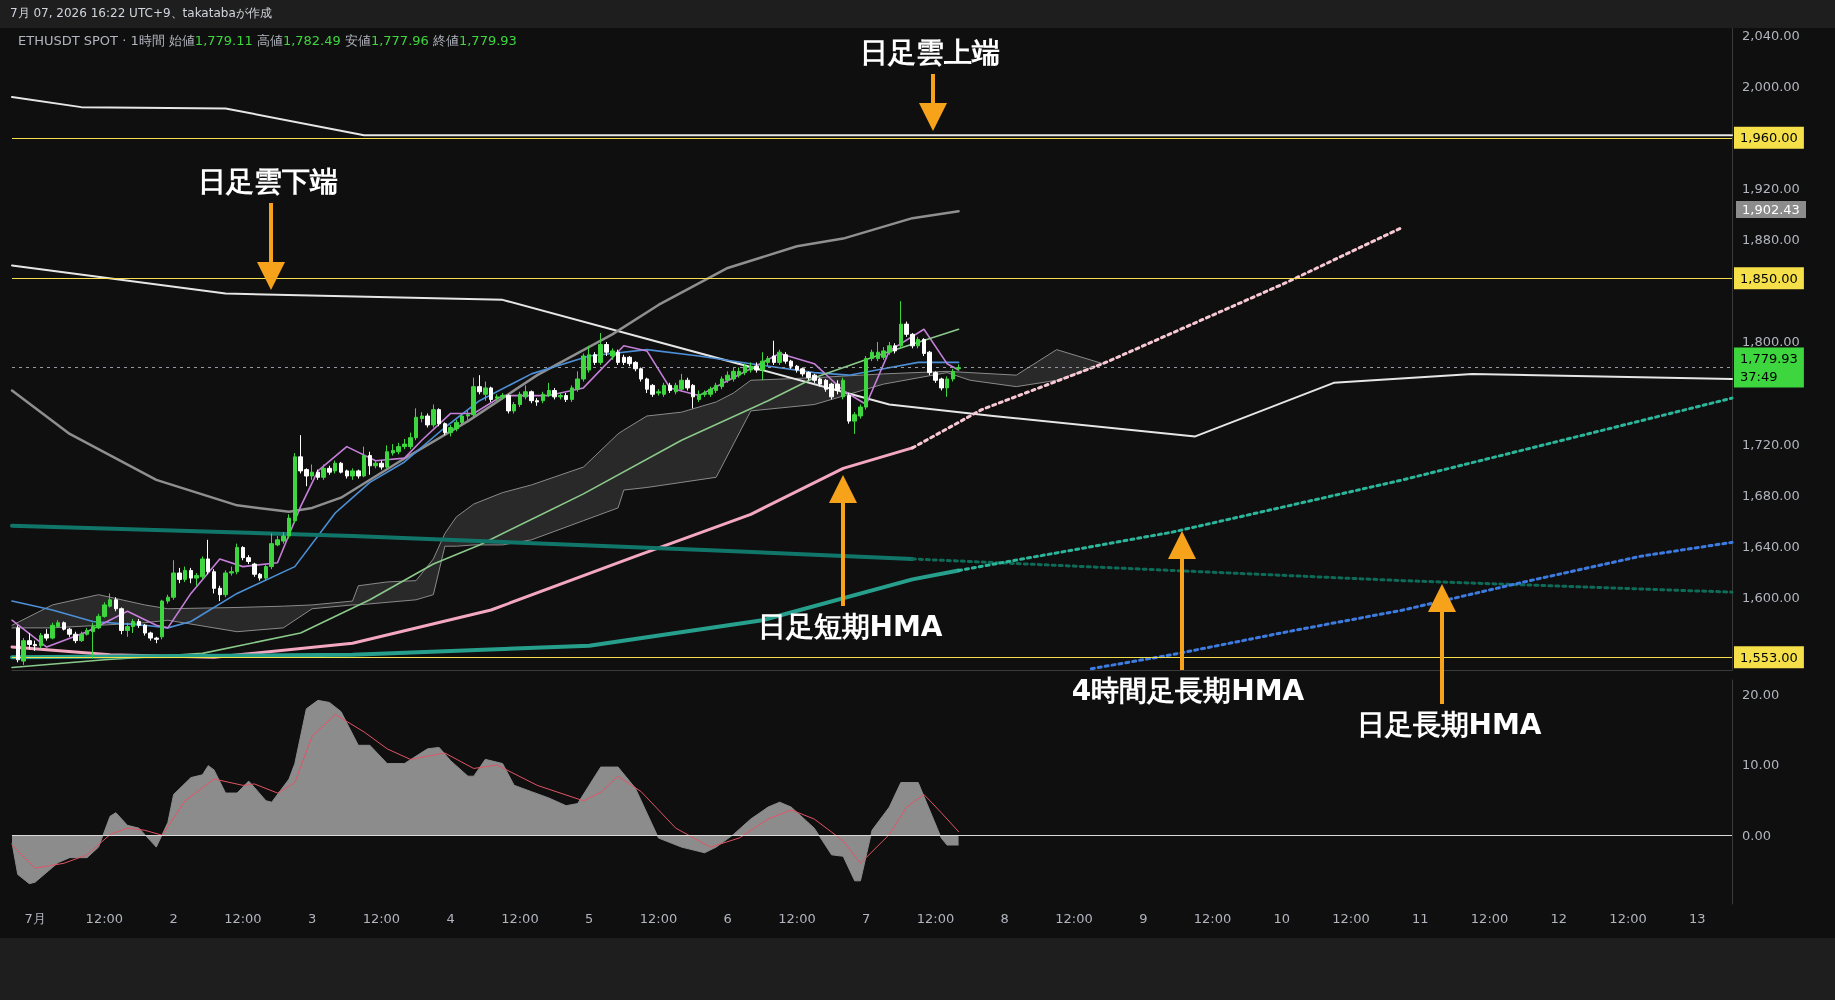  I want to click on y-tick-label: 1,800.00, so click(1771, 342).